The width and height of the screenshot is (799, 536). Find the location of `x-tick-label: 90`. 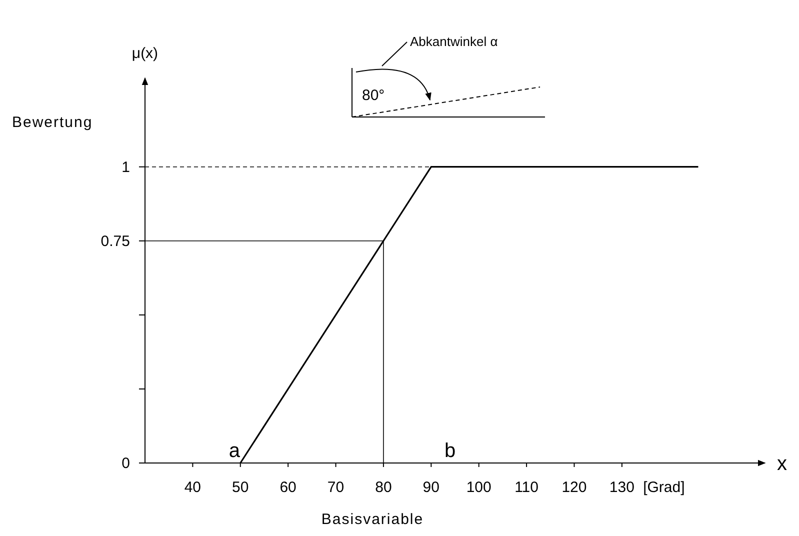

x-tick-label: 90 is located at coordinates (431, 487).